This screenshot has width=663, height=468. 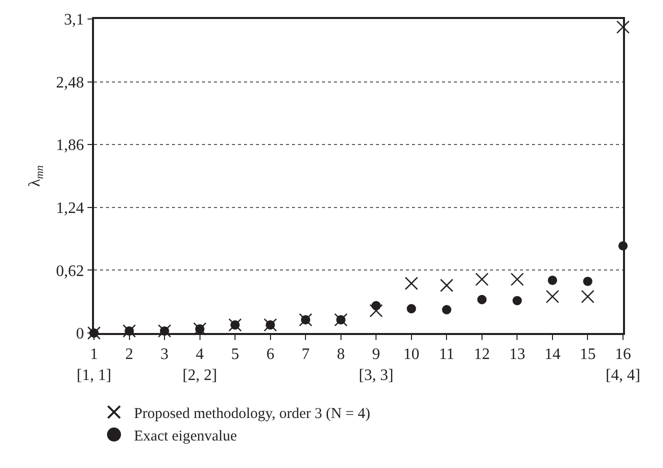 I want to click on x-tick-label: 8, so click(x=340, y=354).